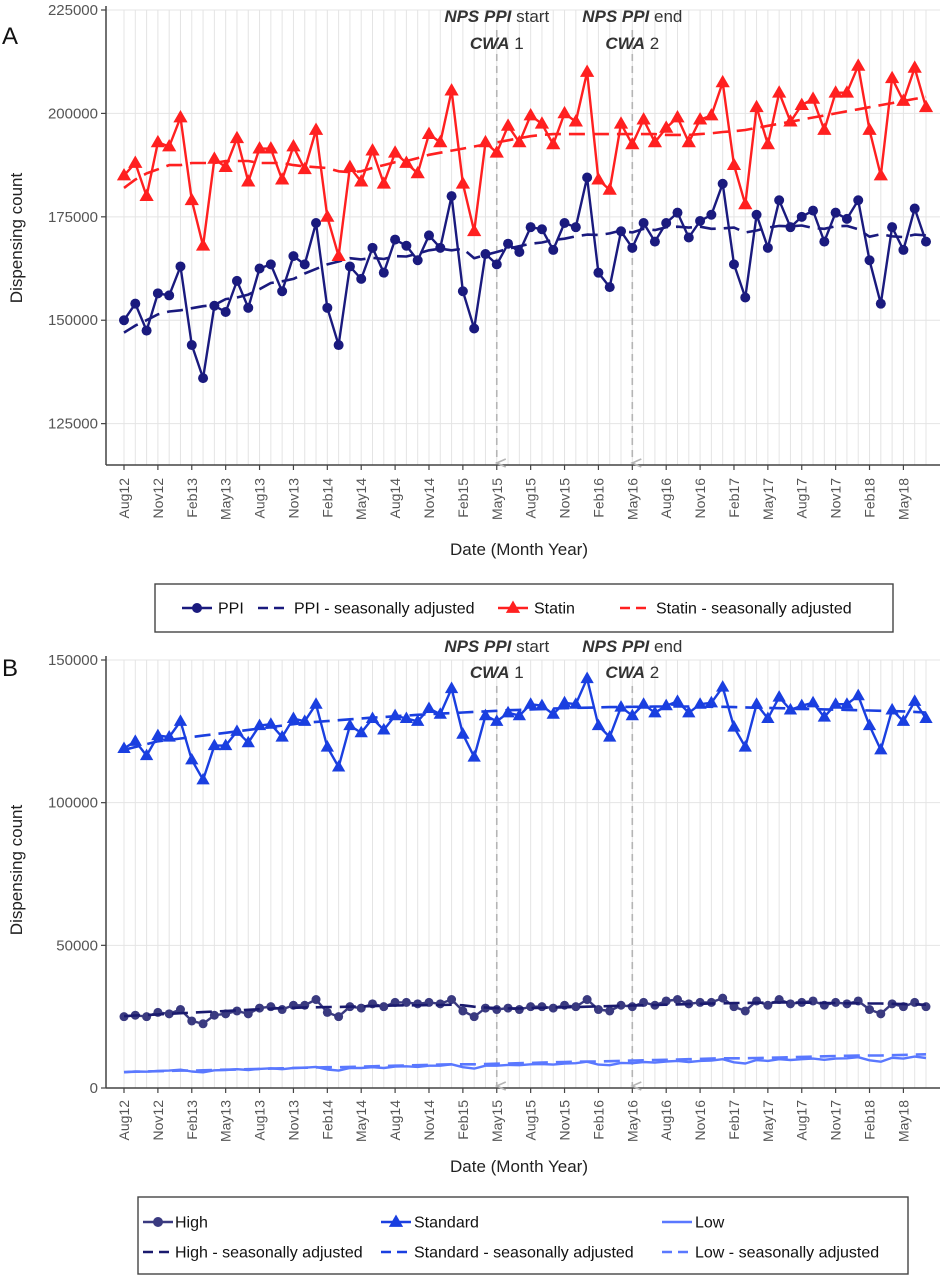 Image resolution: width=944 pixels, height=1280 pixels. What do you see at coordinates (191, 1223) in the screenshot?
I see `legend-label: High` at bounding box center [191, 1223].